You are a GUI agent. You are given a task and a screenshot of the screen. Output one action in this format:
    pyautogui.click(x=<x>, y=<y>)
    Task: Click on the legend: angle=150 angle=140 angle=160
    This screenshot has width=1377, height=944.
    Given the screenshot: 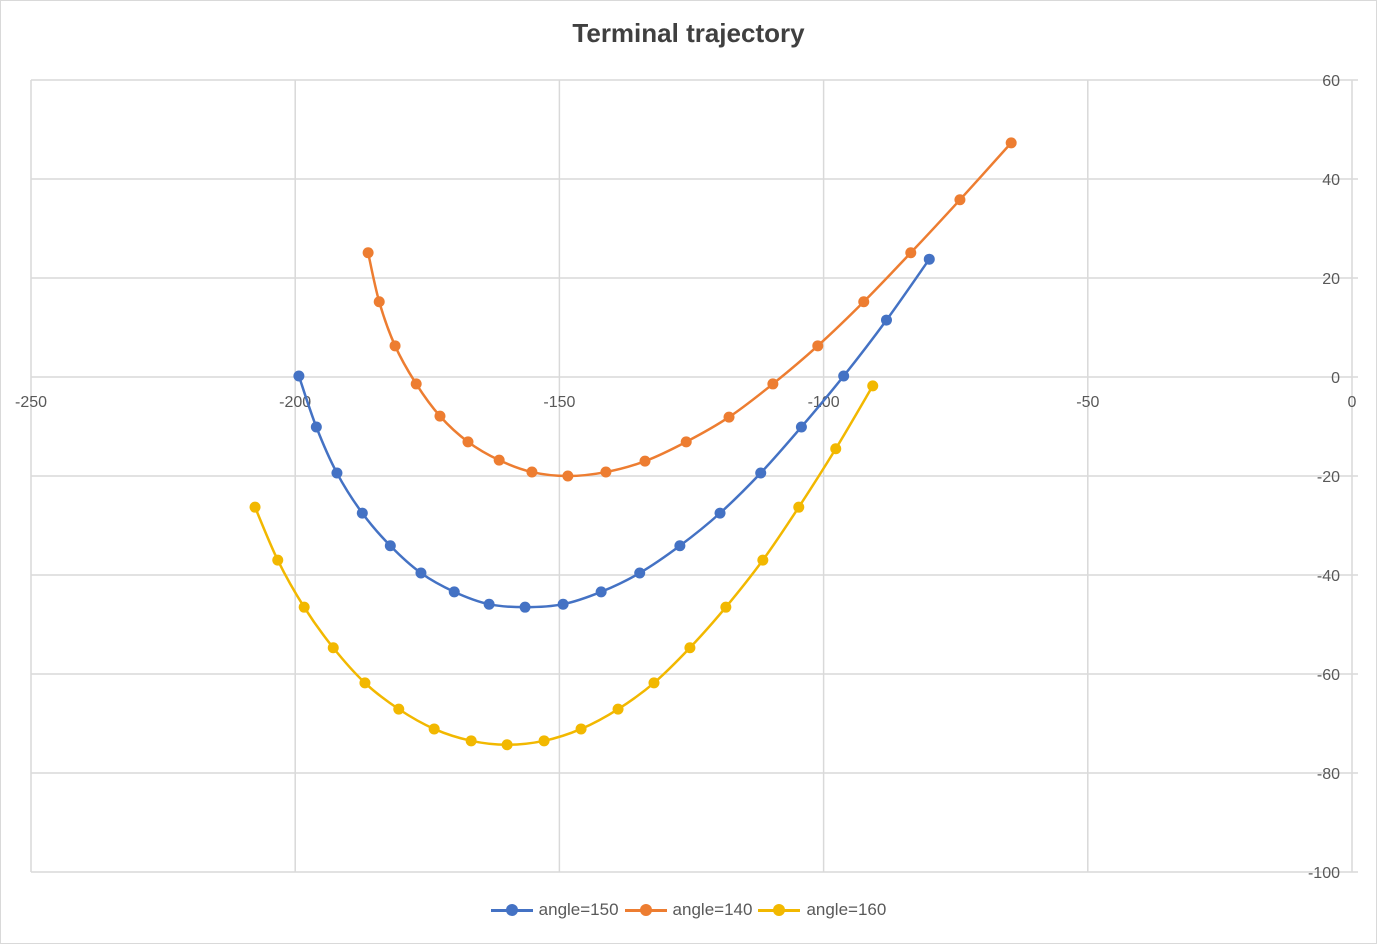 What is the action you would take?
    pyautogui.click(x=688, y=910)
    